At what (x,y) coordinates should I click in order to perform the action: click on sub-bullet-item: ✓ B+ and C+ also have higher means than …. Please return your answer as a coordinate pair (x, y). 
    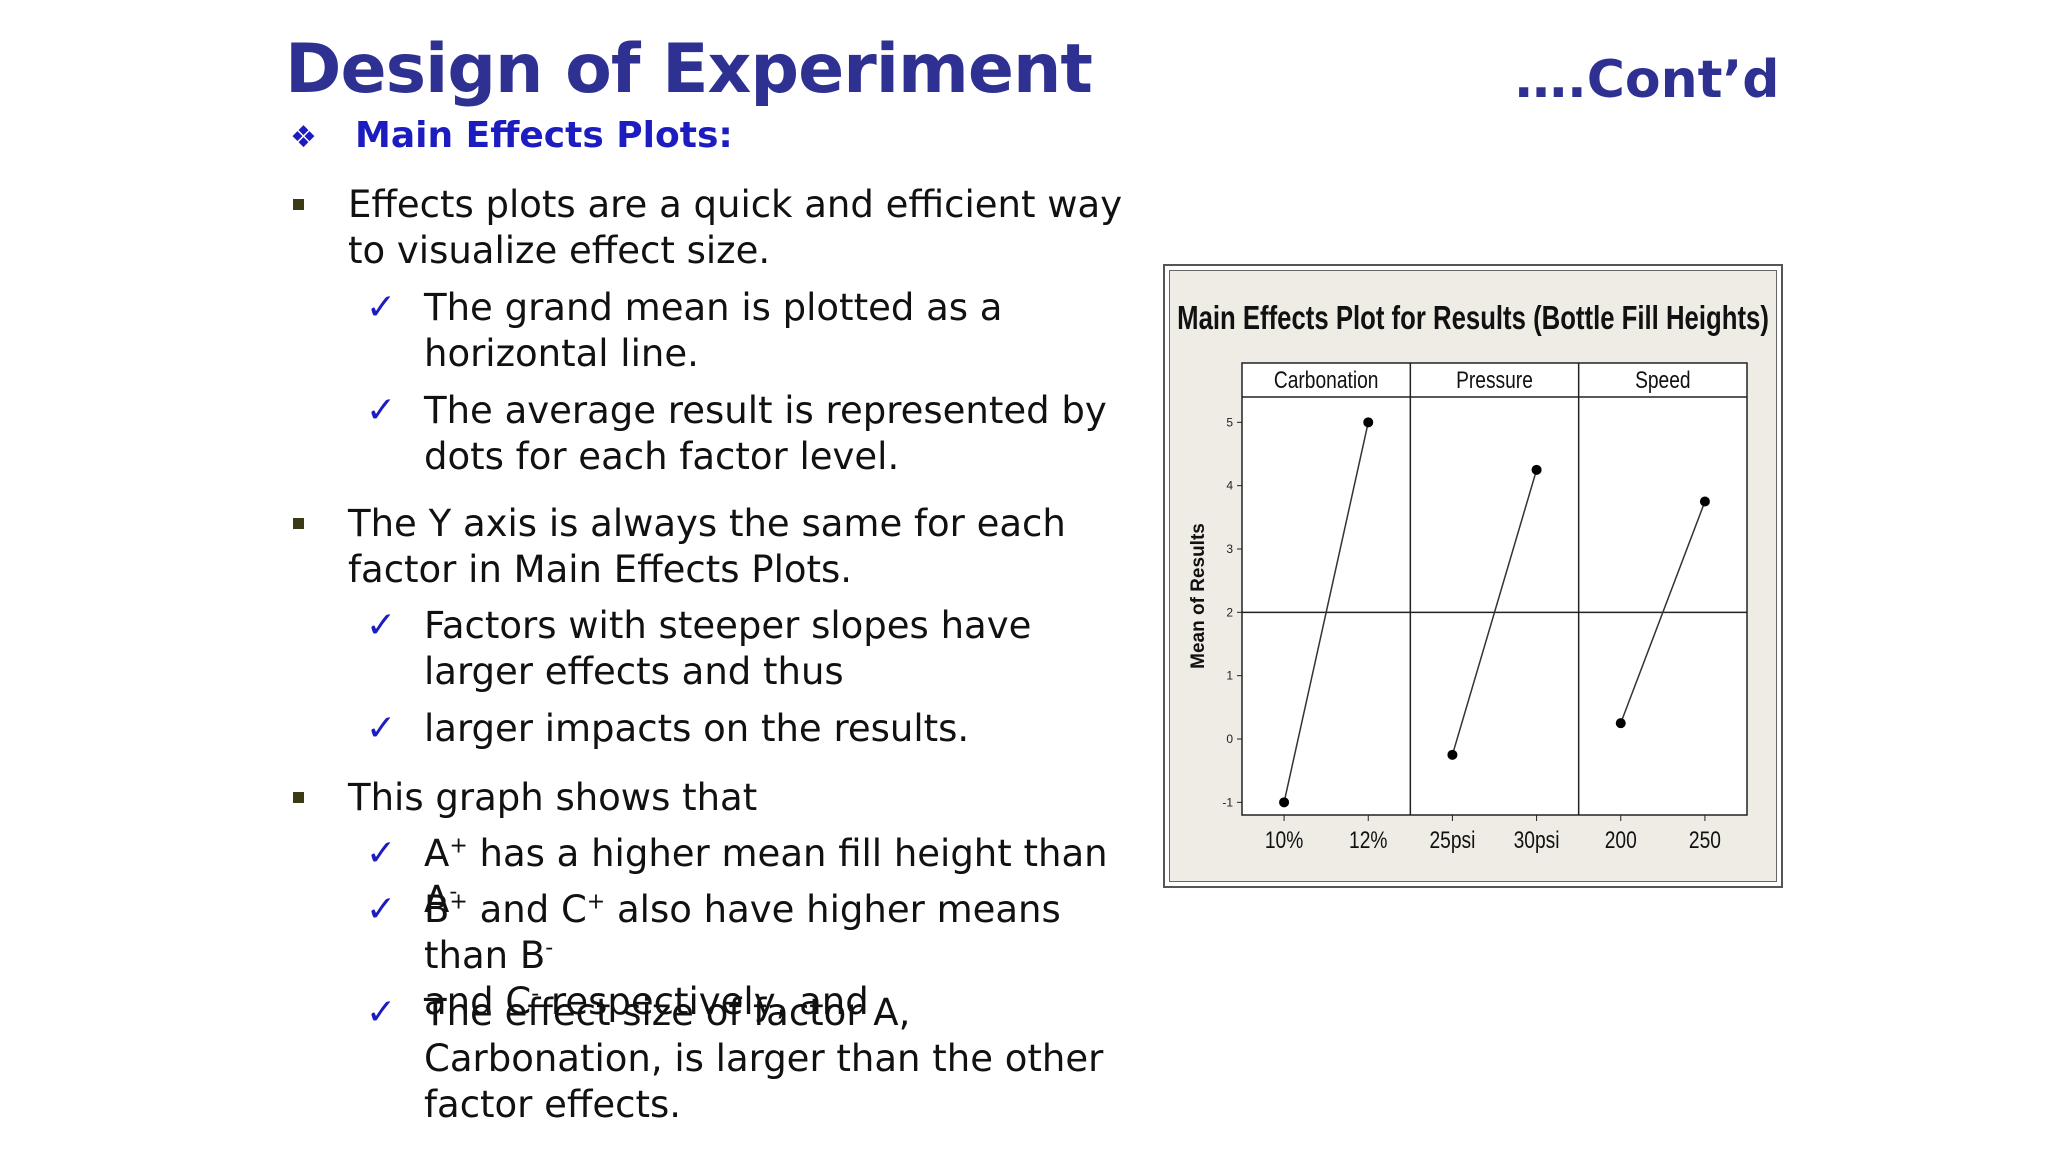
    Looking at the image, I should click on (756, 956).